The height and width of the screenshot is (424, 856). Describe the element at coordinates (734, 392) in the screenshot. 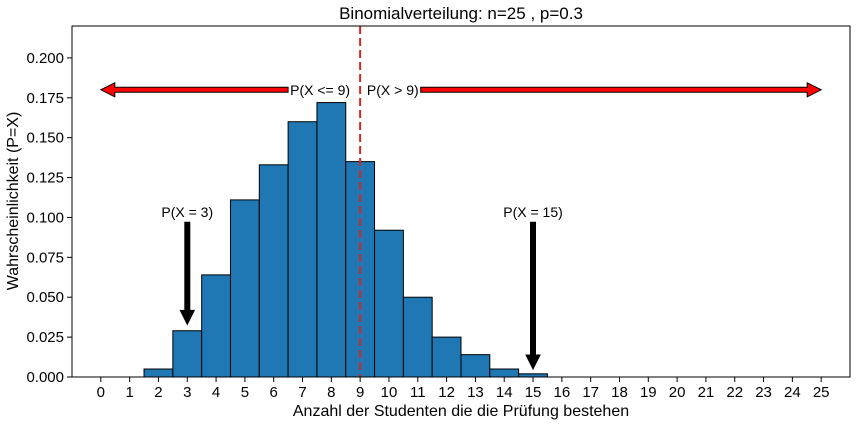

I see `x-tick-label-22: 22` at that location.